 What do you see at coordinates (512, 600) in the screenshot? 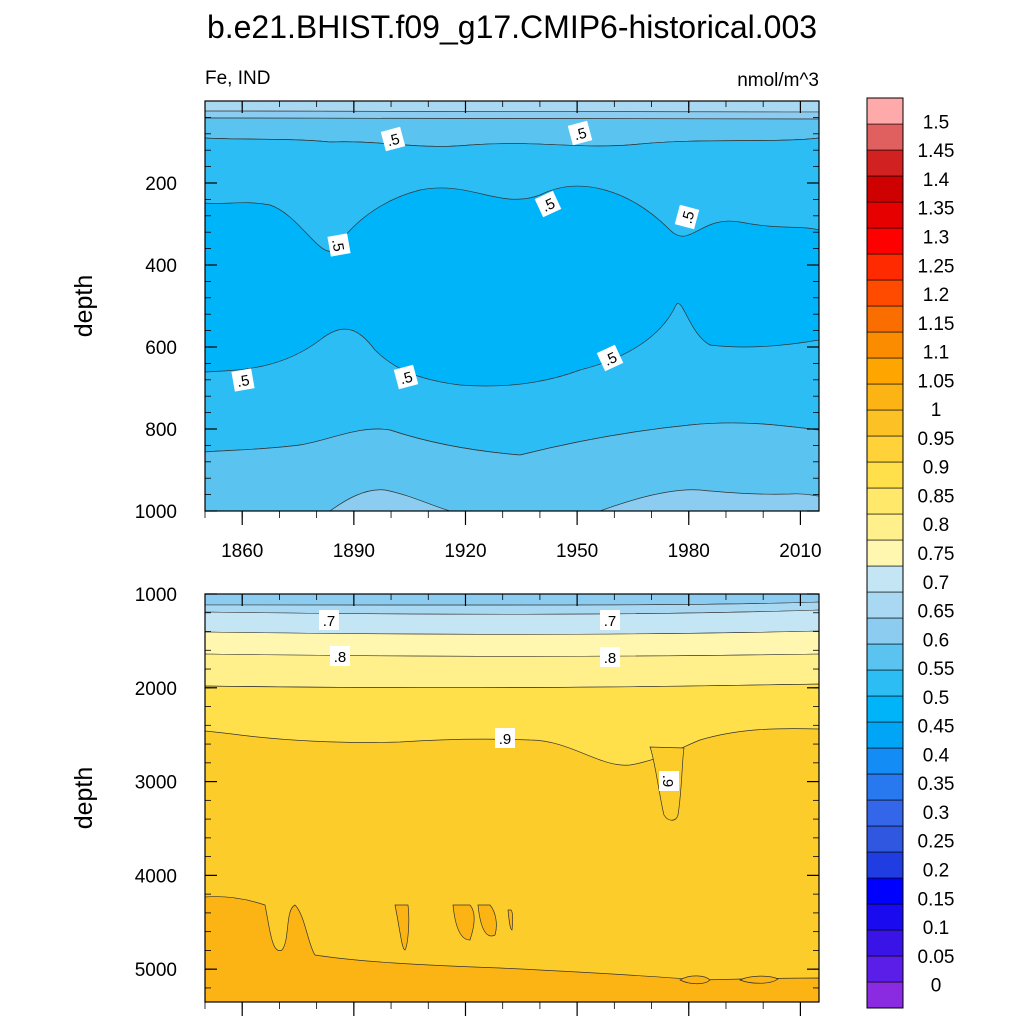
I see `lower-region-top` at bounding box center [512, 600].